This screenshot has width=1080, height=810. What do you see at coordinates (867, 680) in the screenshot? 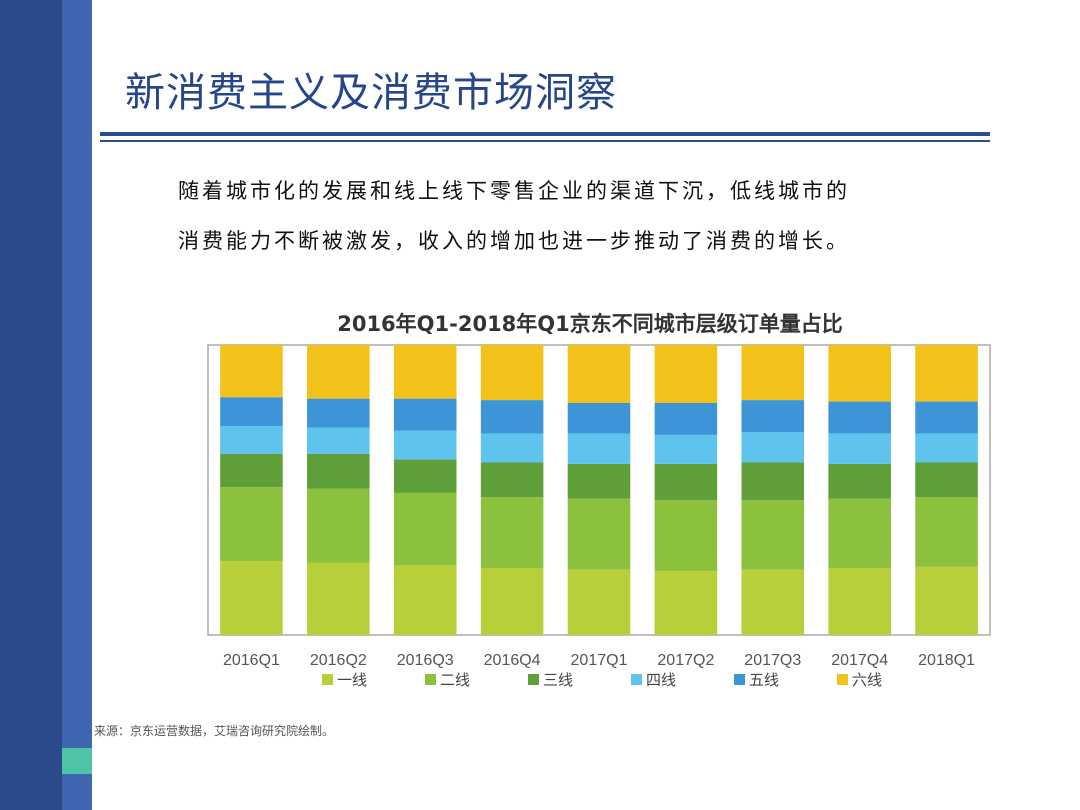
I see `legend-label-6: 六线` at bounding box center [867, 680].